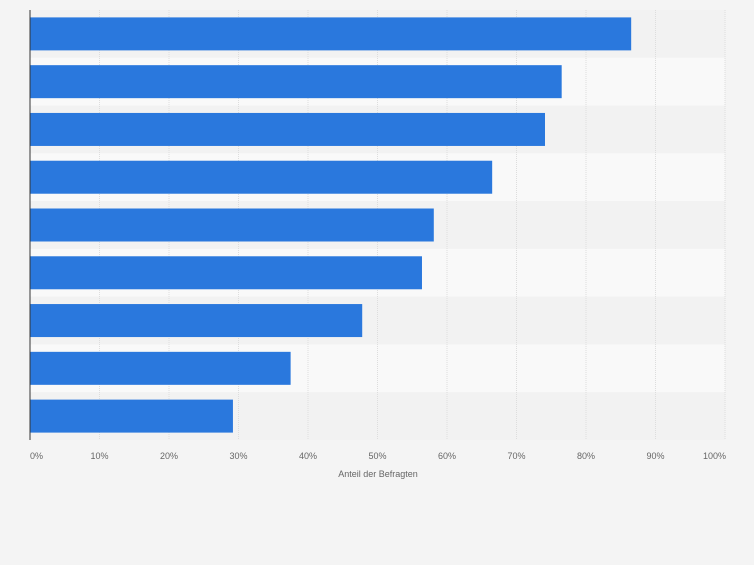 The height and width of the screenshot is (565, 754). I want to click on x-tick-label: 10%, so click(99, 456).